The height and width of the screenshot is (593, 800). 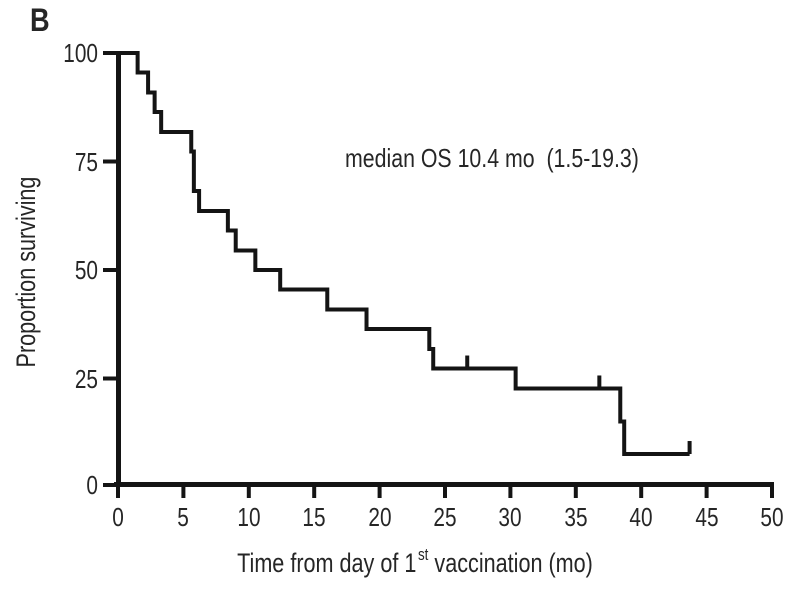 I want to click on x-tick-label: 5, so click(x=183, y=517).